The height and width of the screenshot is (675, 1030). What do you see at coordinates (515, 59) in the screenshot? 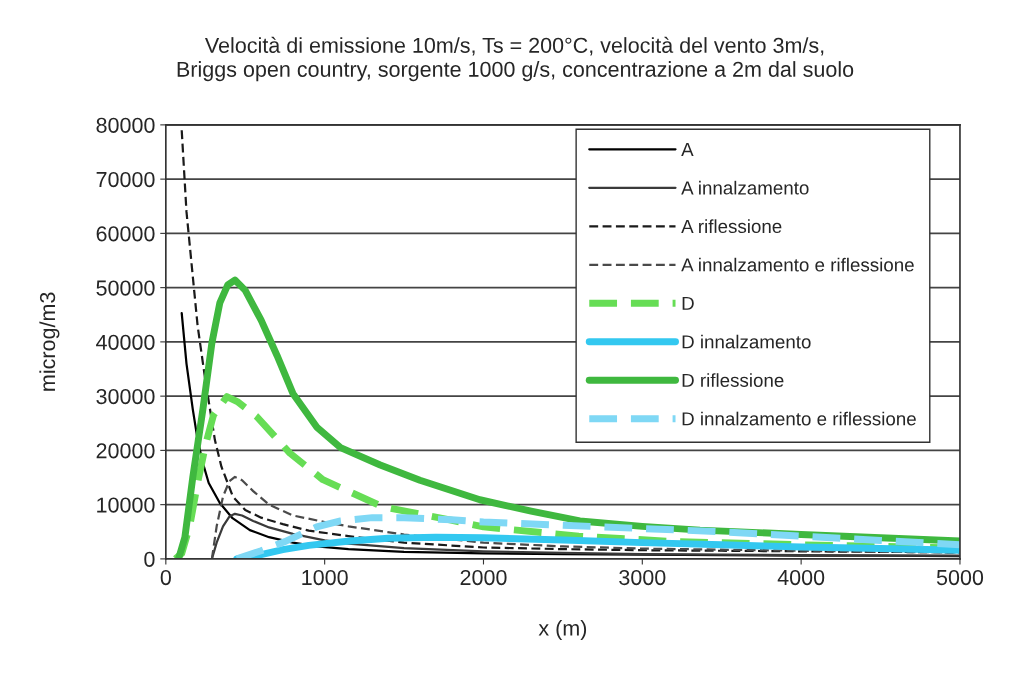
I see `chart-title: Velocità di emissione 10m/s, Ts = 200°C, velocità del vento 3m/s, Briggs open country, sorgente 1000 g/s, concentrazione a 2m dal suolo` at bounding box center [515, 59].